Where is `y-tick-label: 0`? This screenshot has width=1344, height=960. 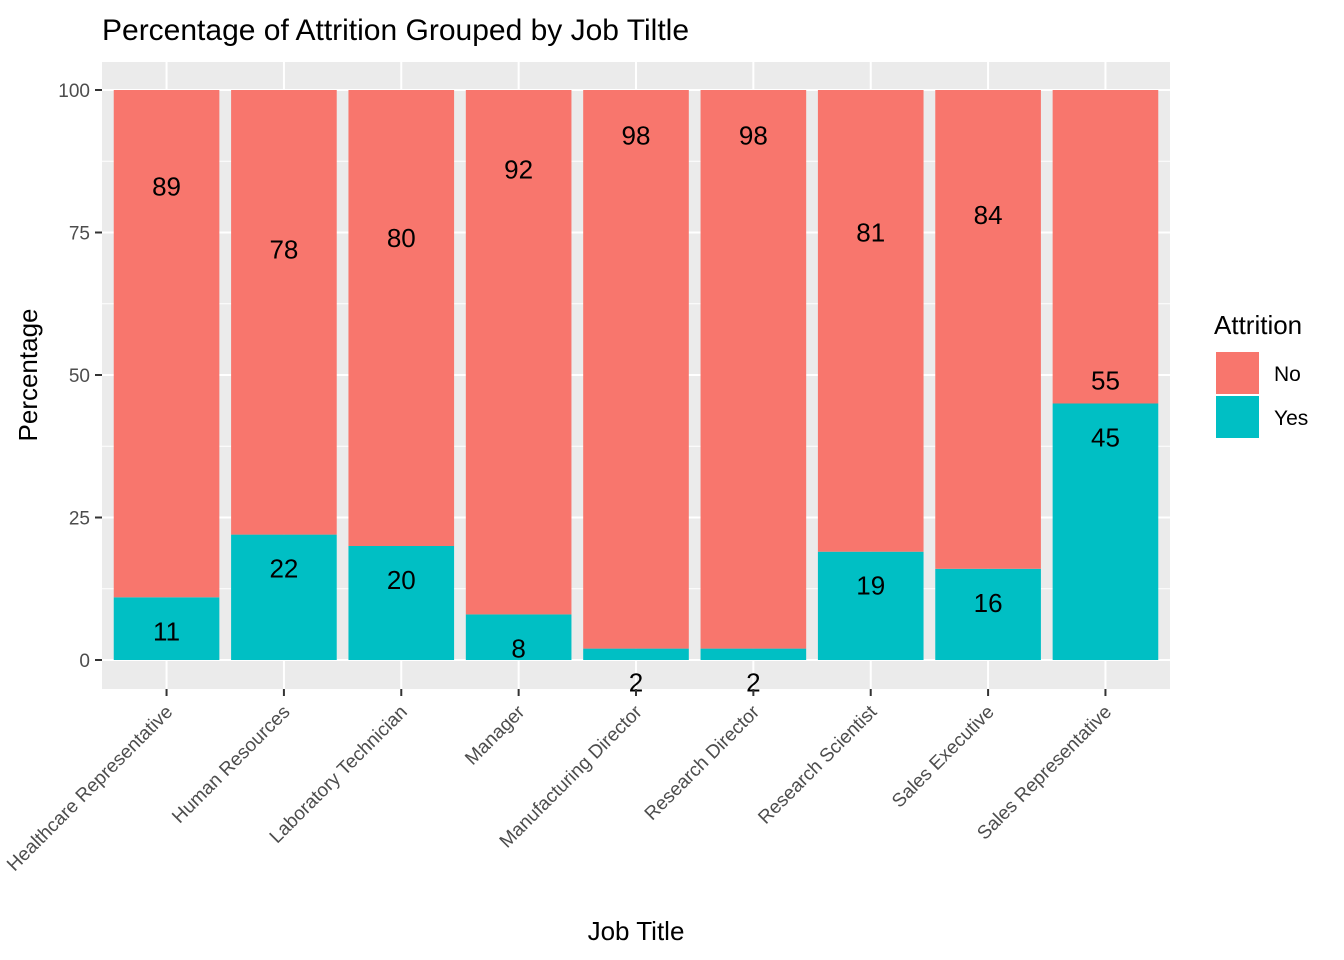 y-tick-label: 0 is located at coordinates (84, 661).